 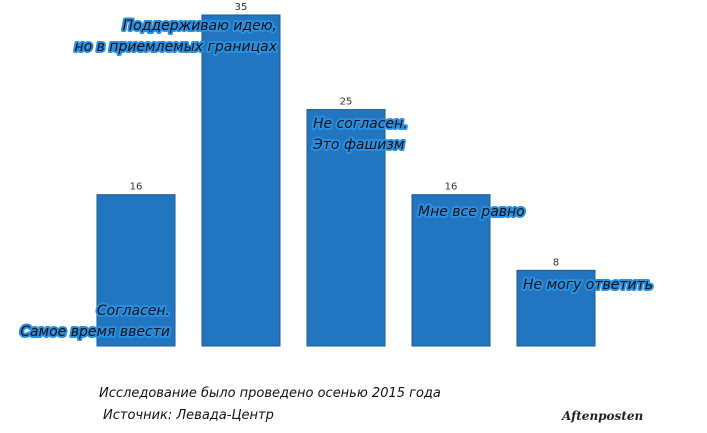 I want to click on category-label: Не могу ответить, so click(x=588, y=285).